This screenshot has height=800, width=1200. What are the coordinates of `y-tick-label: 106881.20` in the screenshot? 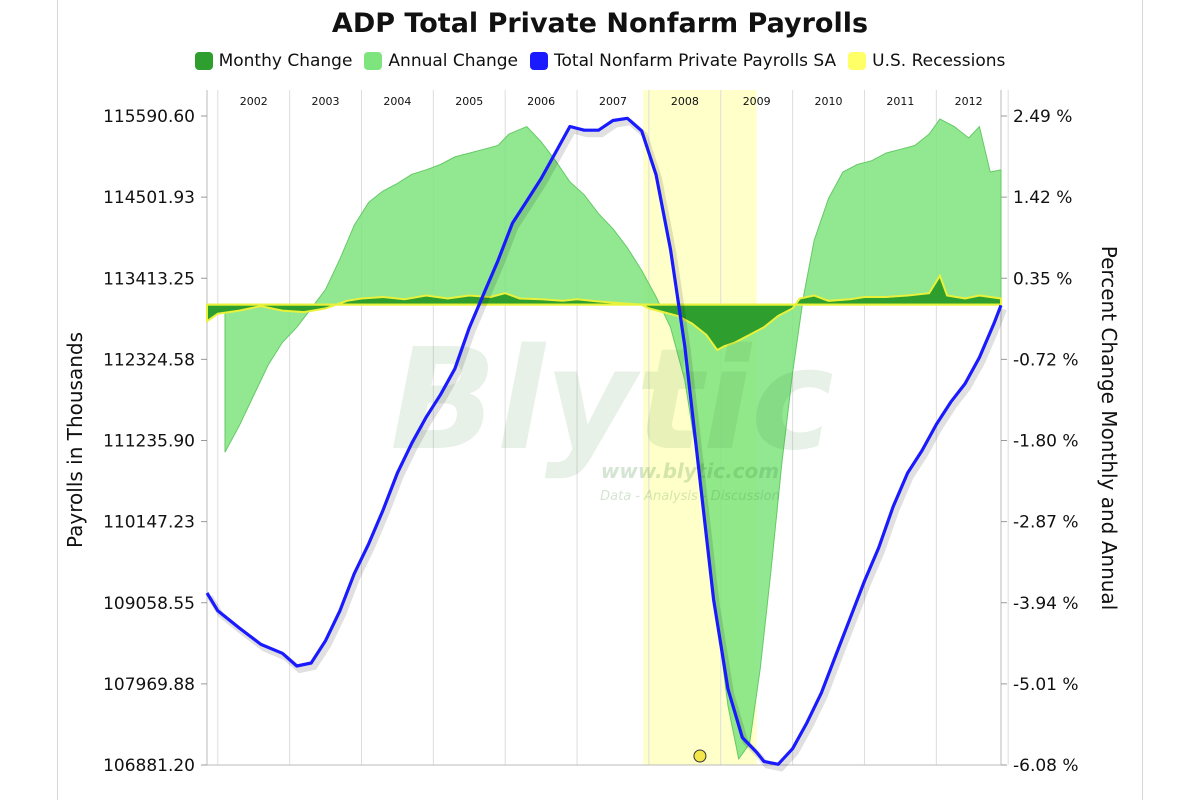 It's located at (149, 766).